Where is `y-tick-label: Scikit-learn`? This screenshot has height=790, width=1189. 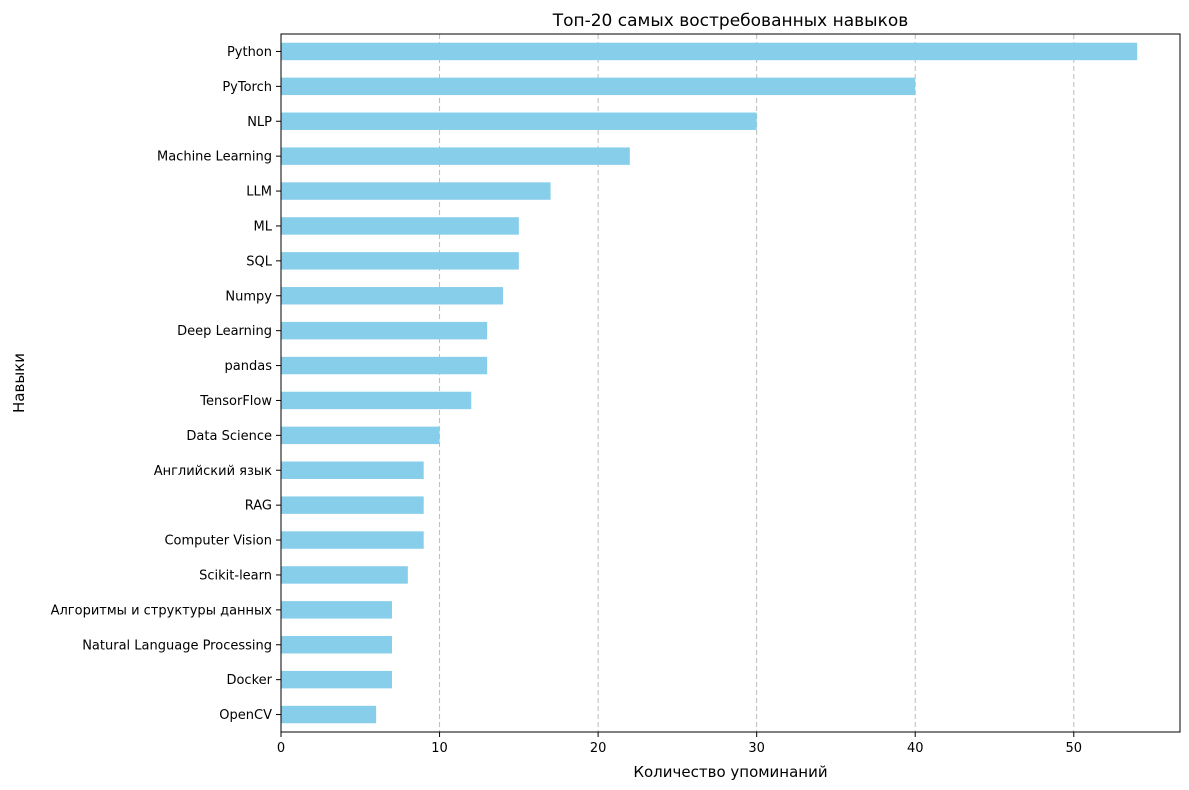
y-tick-label: Scikit-learn is located at coordinates (235, 575).